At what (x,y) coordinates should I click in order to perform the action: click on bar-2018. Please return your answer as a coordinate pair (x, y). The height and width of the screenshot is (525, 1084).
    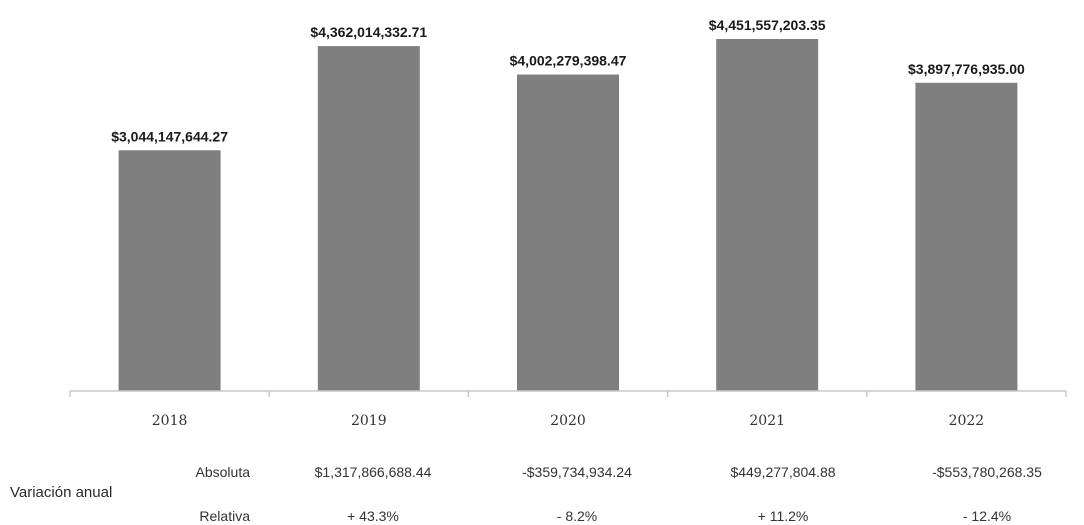
    Looking at the image, I should click on (169, 270).